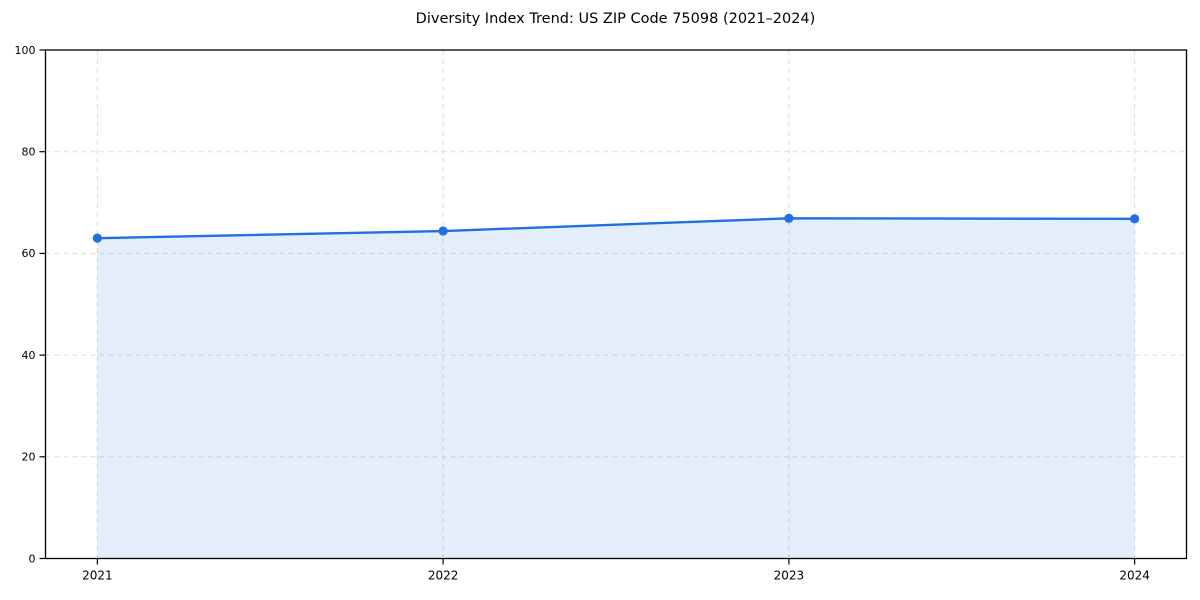  Describe the element at coordinates (789, 576) in the screenshot. I see `x-tick-label: 2023` at that location.